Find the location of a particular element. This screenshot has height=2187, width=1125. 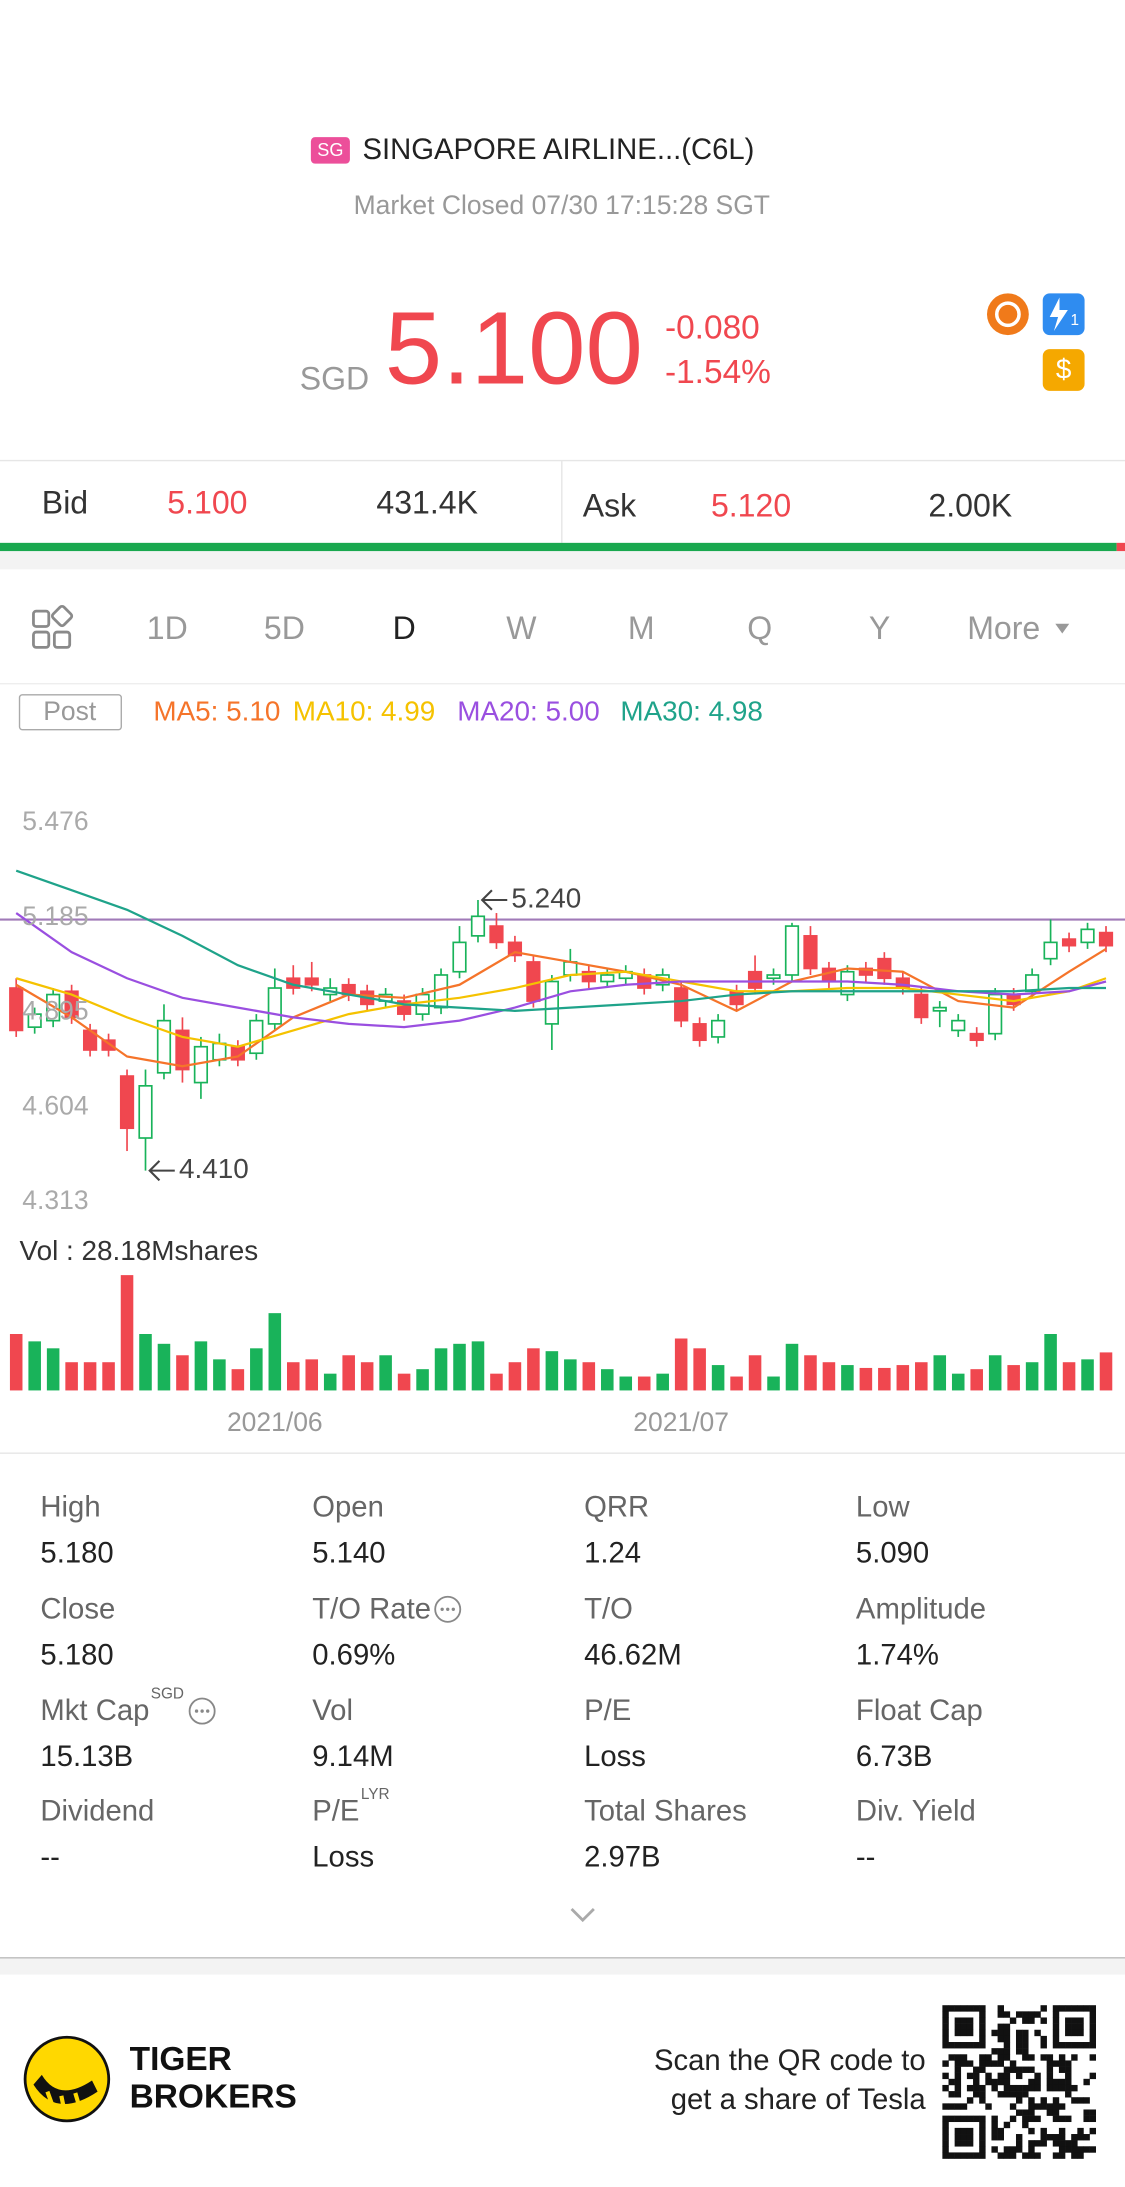

period-tab: Q is located at coordinates (759, 628).